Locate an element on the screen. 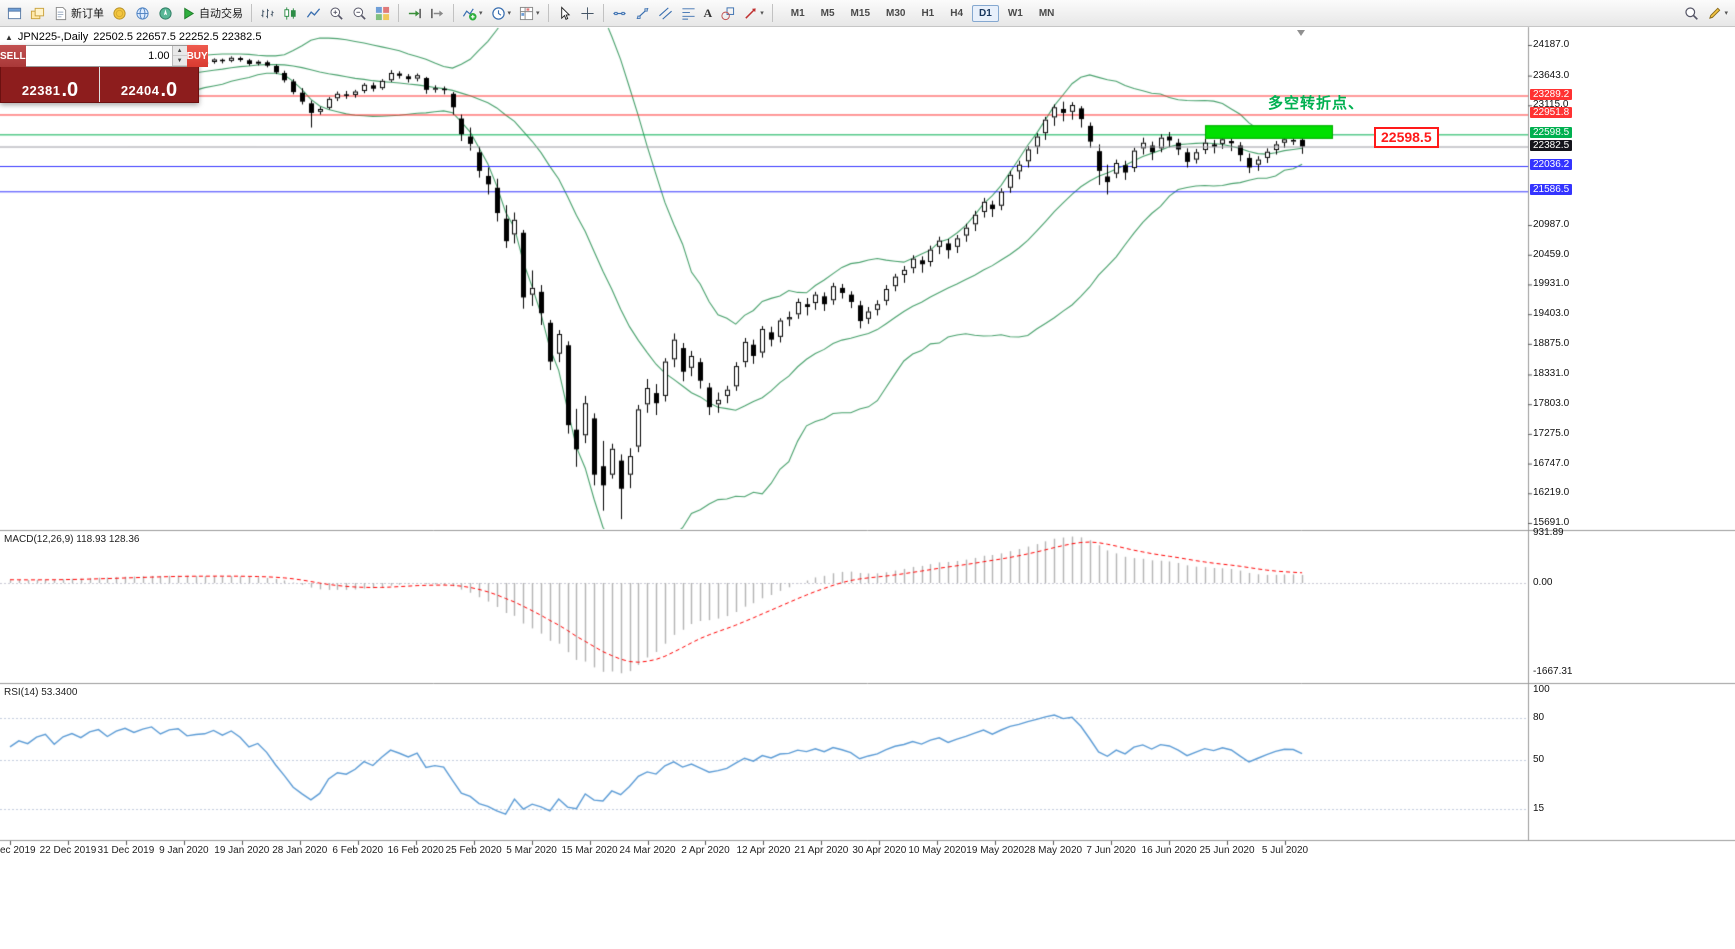  new-order-button: 新订单 is located at coordinates (78, 13).